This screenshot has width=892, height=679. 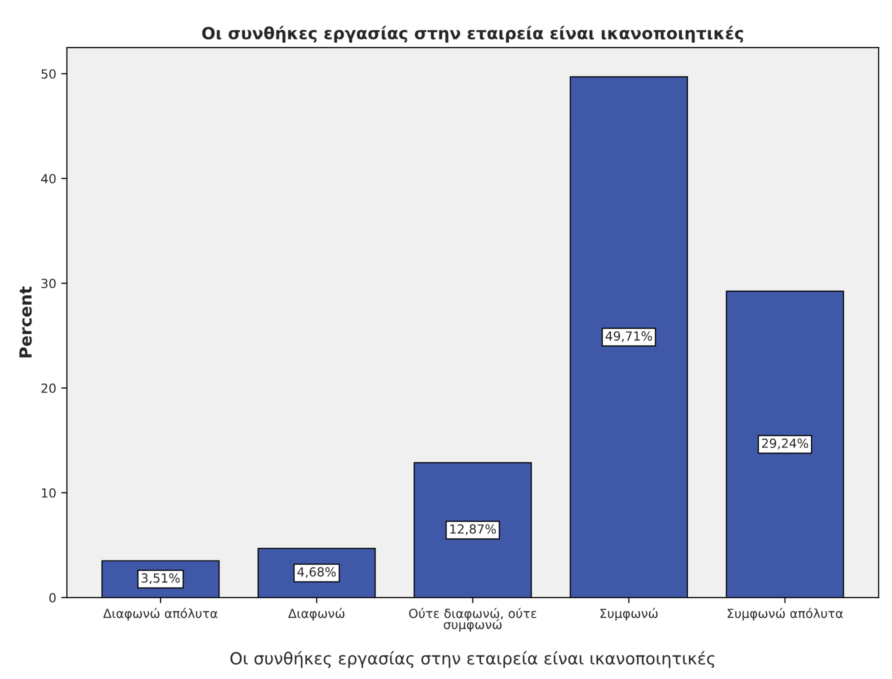 I want to click on y-tick-label: 0, so click(x=52, y=597).